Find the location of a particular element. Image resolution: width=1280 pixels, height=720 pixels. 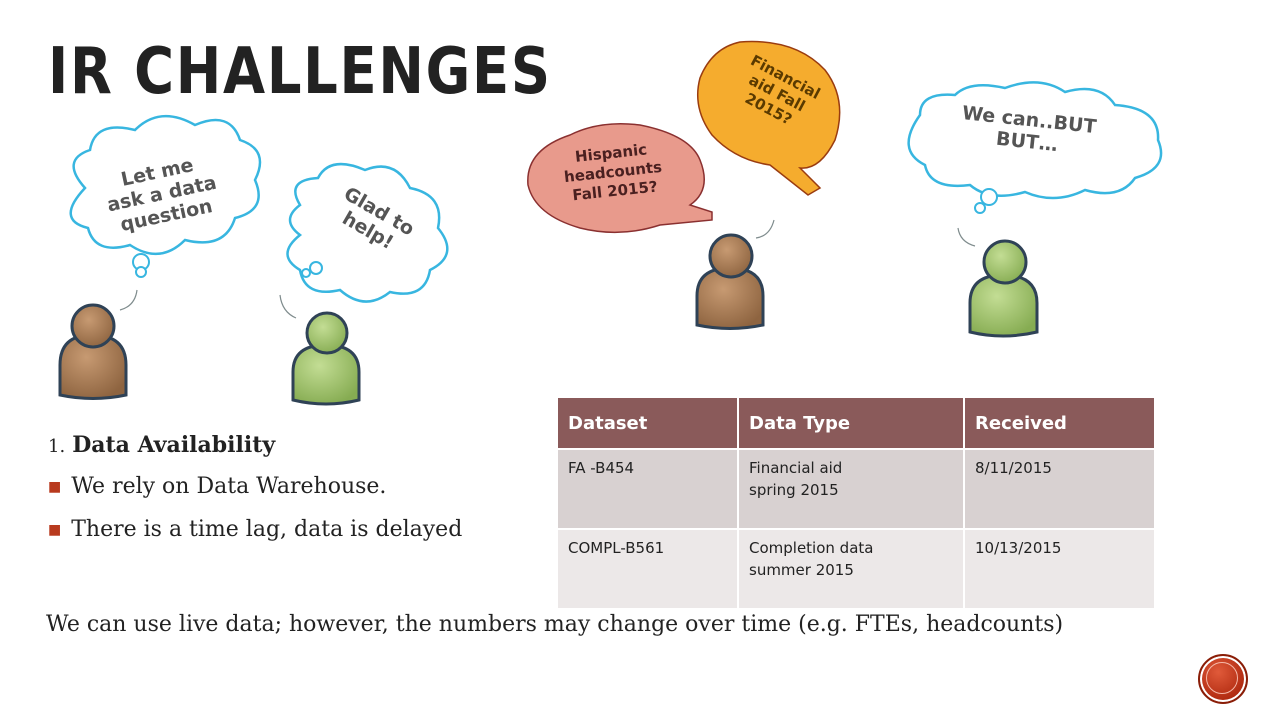

table-cell: 10/13/2015 is located at coordinates (1059, 568).